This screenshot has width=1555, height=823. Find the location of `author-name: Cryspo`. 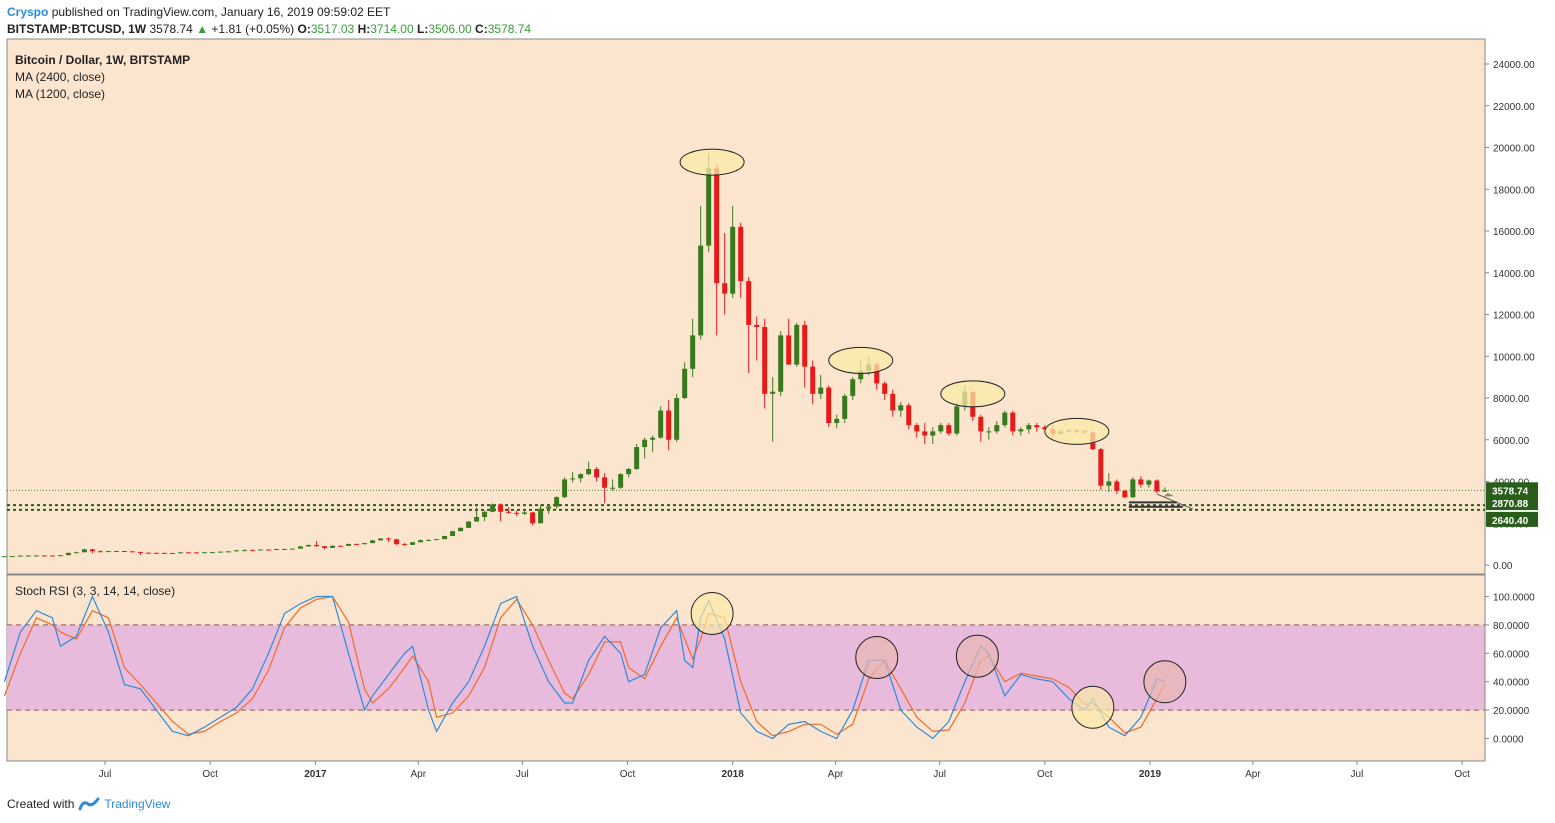

author-name: Cryspo is located at coordinates (28, 12).